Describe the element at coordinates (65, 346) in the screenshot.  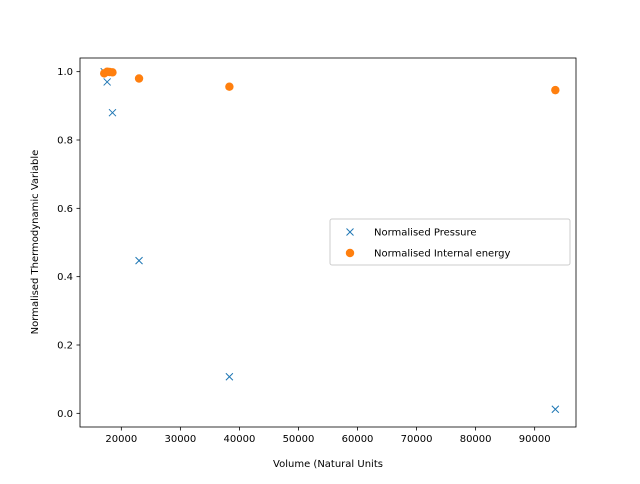
I see `y-tick-label: 0.2` at that location.